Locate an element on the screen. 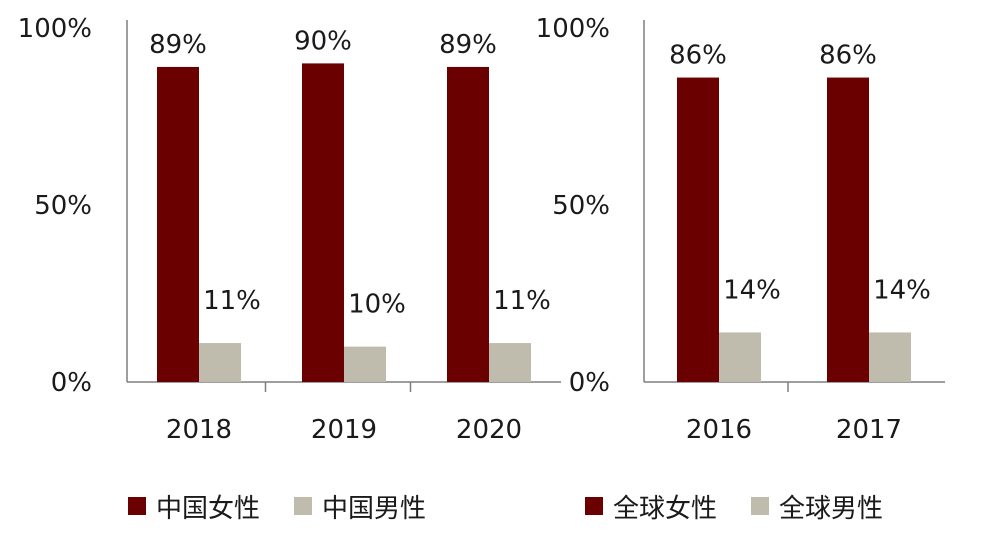  legend-global: 全球女性 全球男性 is located at coordinates (751, 506).